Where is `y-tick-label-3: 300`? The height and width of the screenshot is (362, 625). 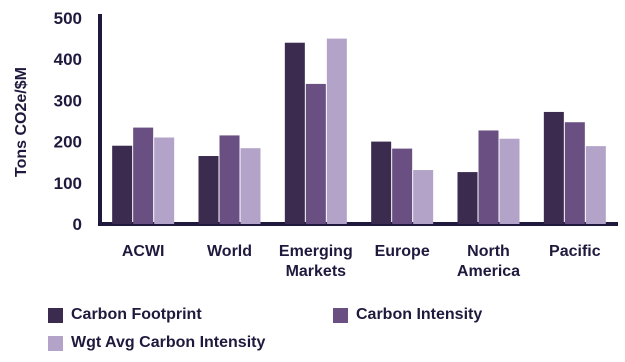 y-tick-label-3: 300 is located at coordinates (68, 100).